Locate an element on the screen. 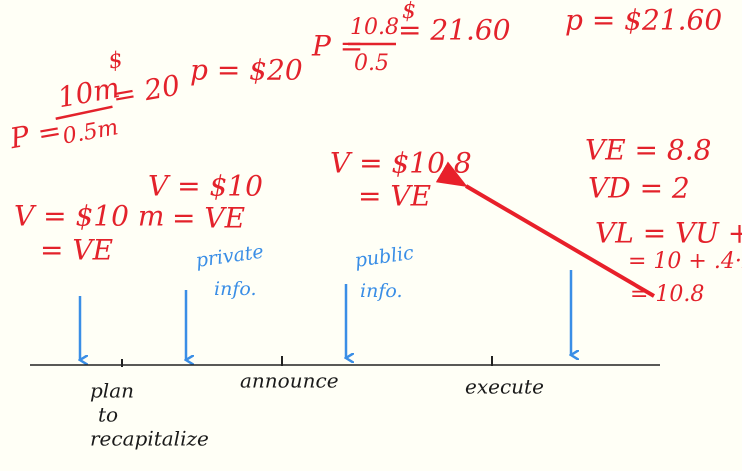 The height and width of the screenshot is (471, 742). levered-line: VL = VU + TcD is located at coordinates (668, 233).